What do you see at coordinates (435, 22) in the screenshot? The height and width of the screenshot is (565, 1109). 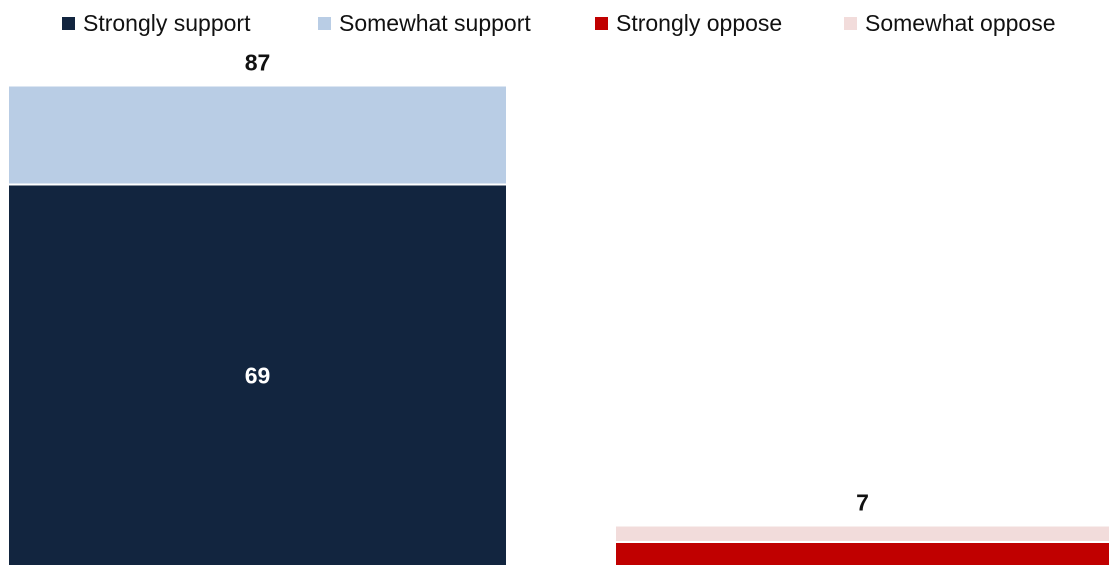 I see `legend-label-somewhat-support: Somewhat support` at bounding box center [435, 22].